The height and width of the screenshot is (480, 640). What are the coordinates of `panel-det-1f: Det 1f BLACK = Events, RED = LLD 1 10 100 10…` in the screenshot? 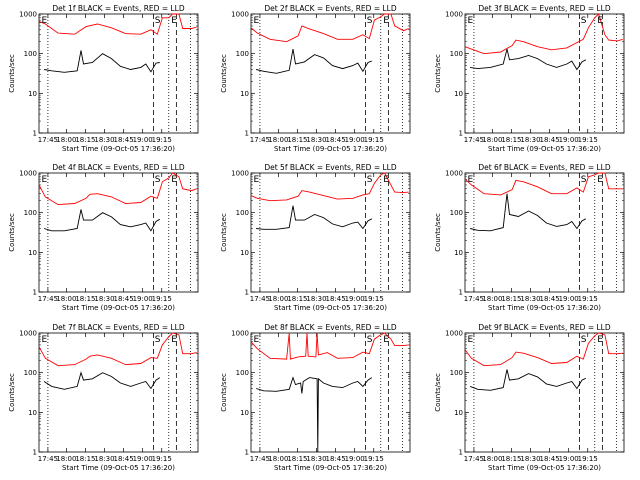 It's located at (103, 78).